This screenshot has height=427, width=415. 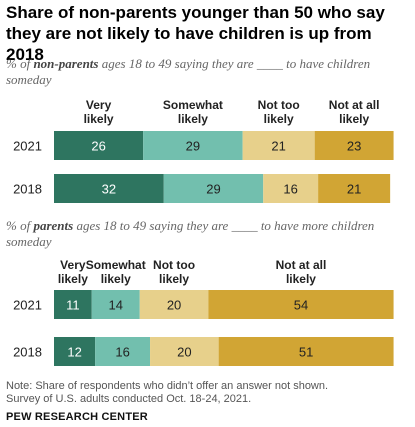 I want to click on data-label-1-2018-not-too-likely: 16, so click(x=290, y=189).